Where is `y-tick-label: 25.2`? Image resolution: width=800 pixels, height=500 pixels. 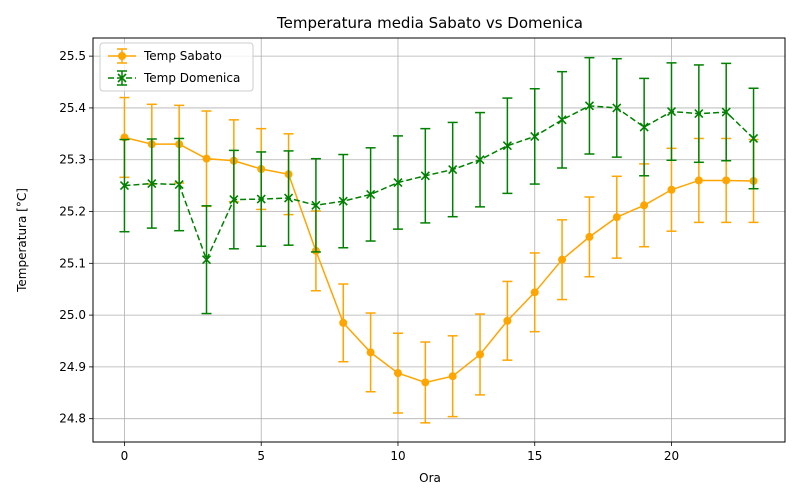
y-tick-label: 25.2 is located at coordinates (72, 212).